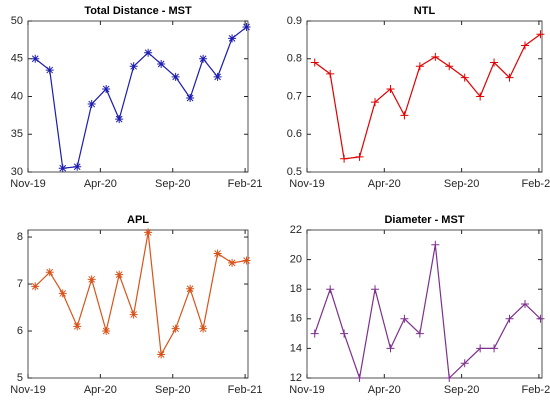 This screenshot has height=401, width=550. Describe the element at coordinates (20, 378) in the screenshot. I see `y-tick-label: 5` at that location.